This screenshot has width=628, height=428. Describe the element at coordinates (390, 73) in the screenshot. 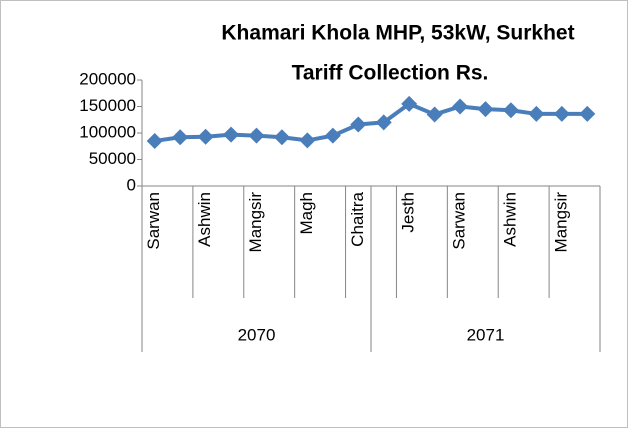

I see `chart-subtitle: Tariff Collection Rs.` at that location.